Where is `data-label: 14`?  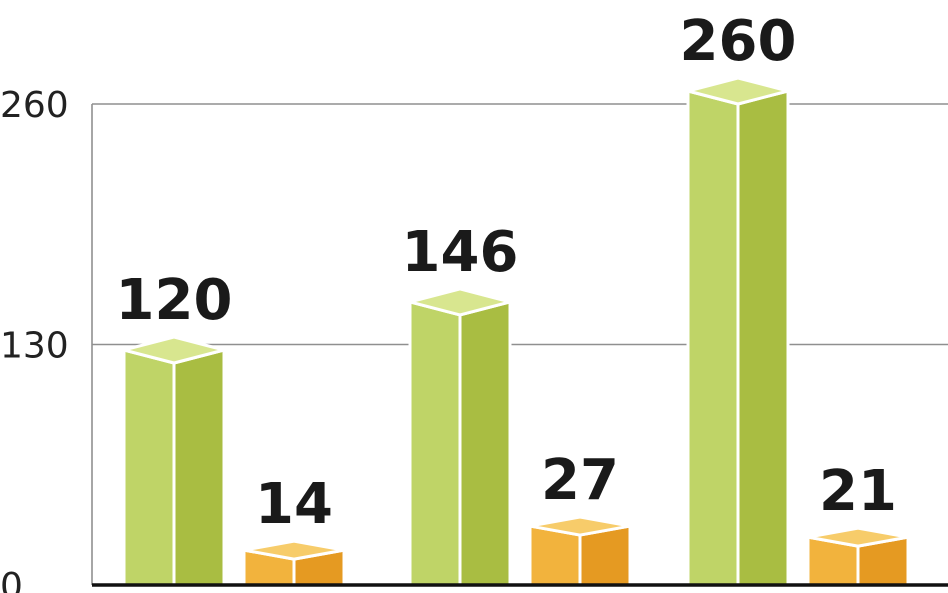
data-label: 14 is located at coordinates (294, 504).